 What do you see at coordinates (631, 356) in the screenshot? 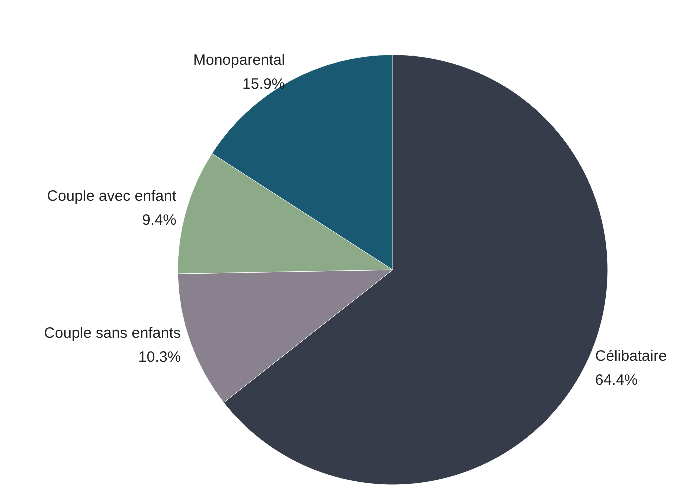
I see `slice-label: Célibataire` at bounding box center [631, 356].